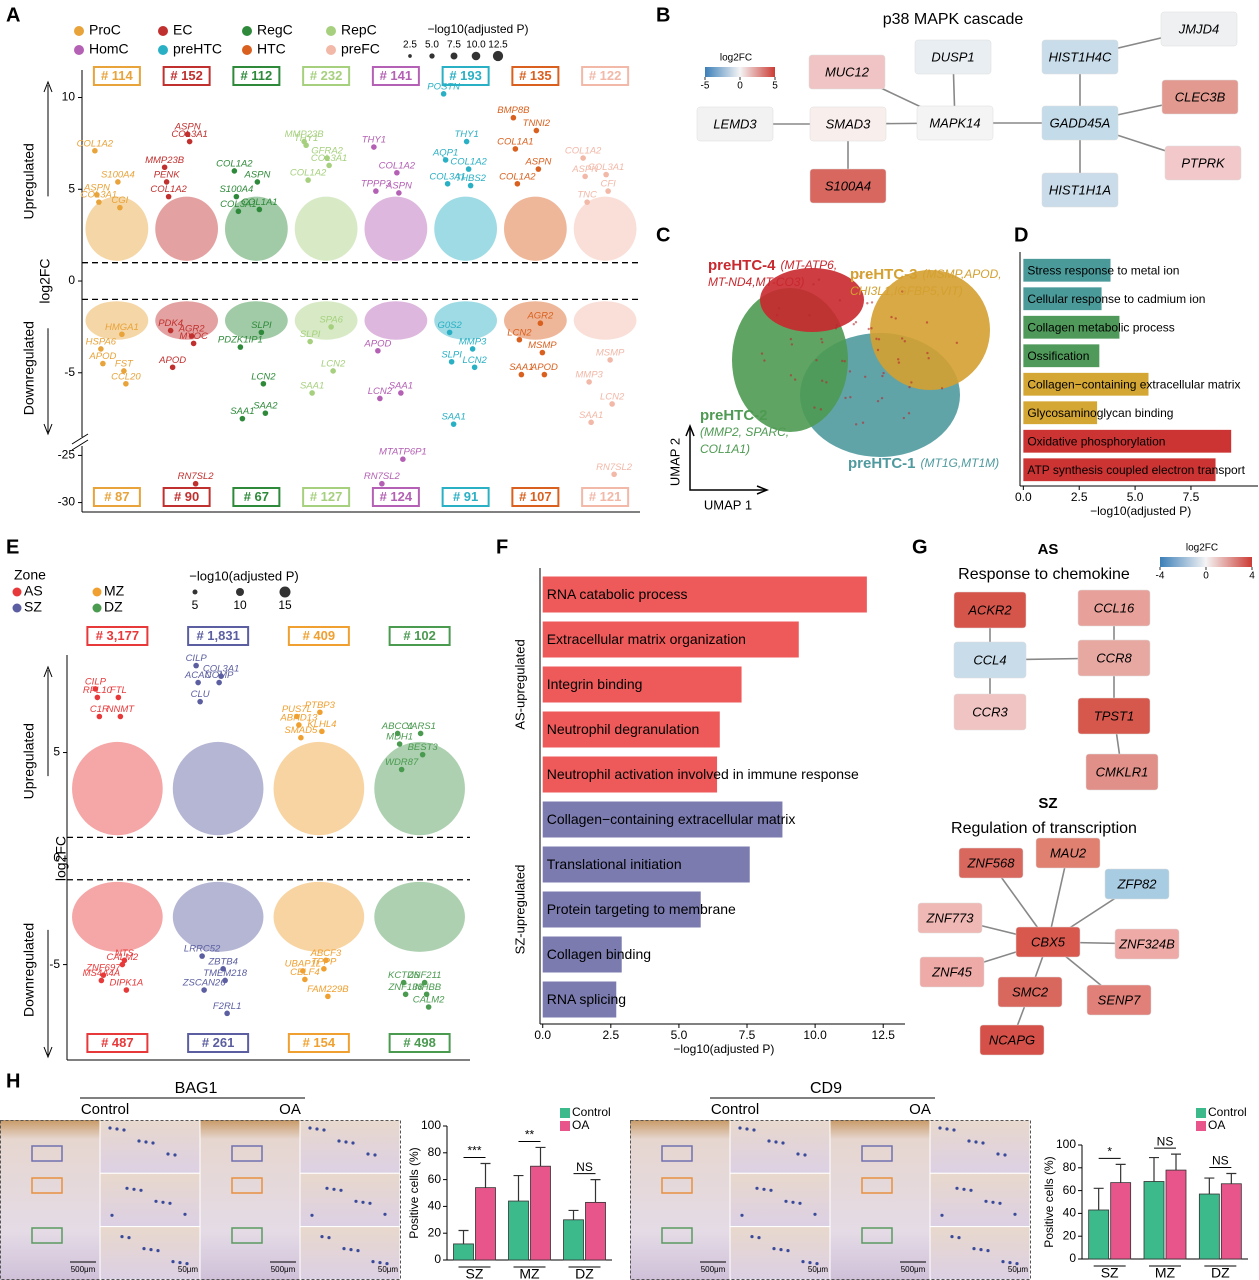  Describe the element at coordinates (1080, 122) in the screenshot. I see `node-label: GADD45A` at that location.